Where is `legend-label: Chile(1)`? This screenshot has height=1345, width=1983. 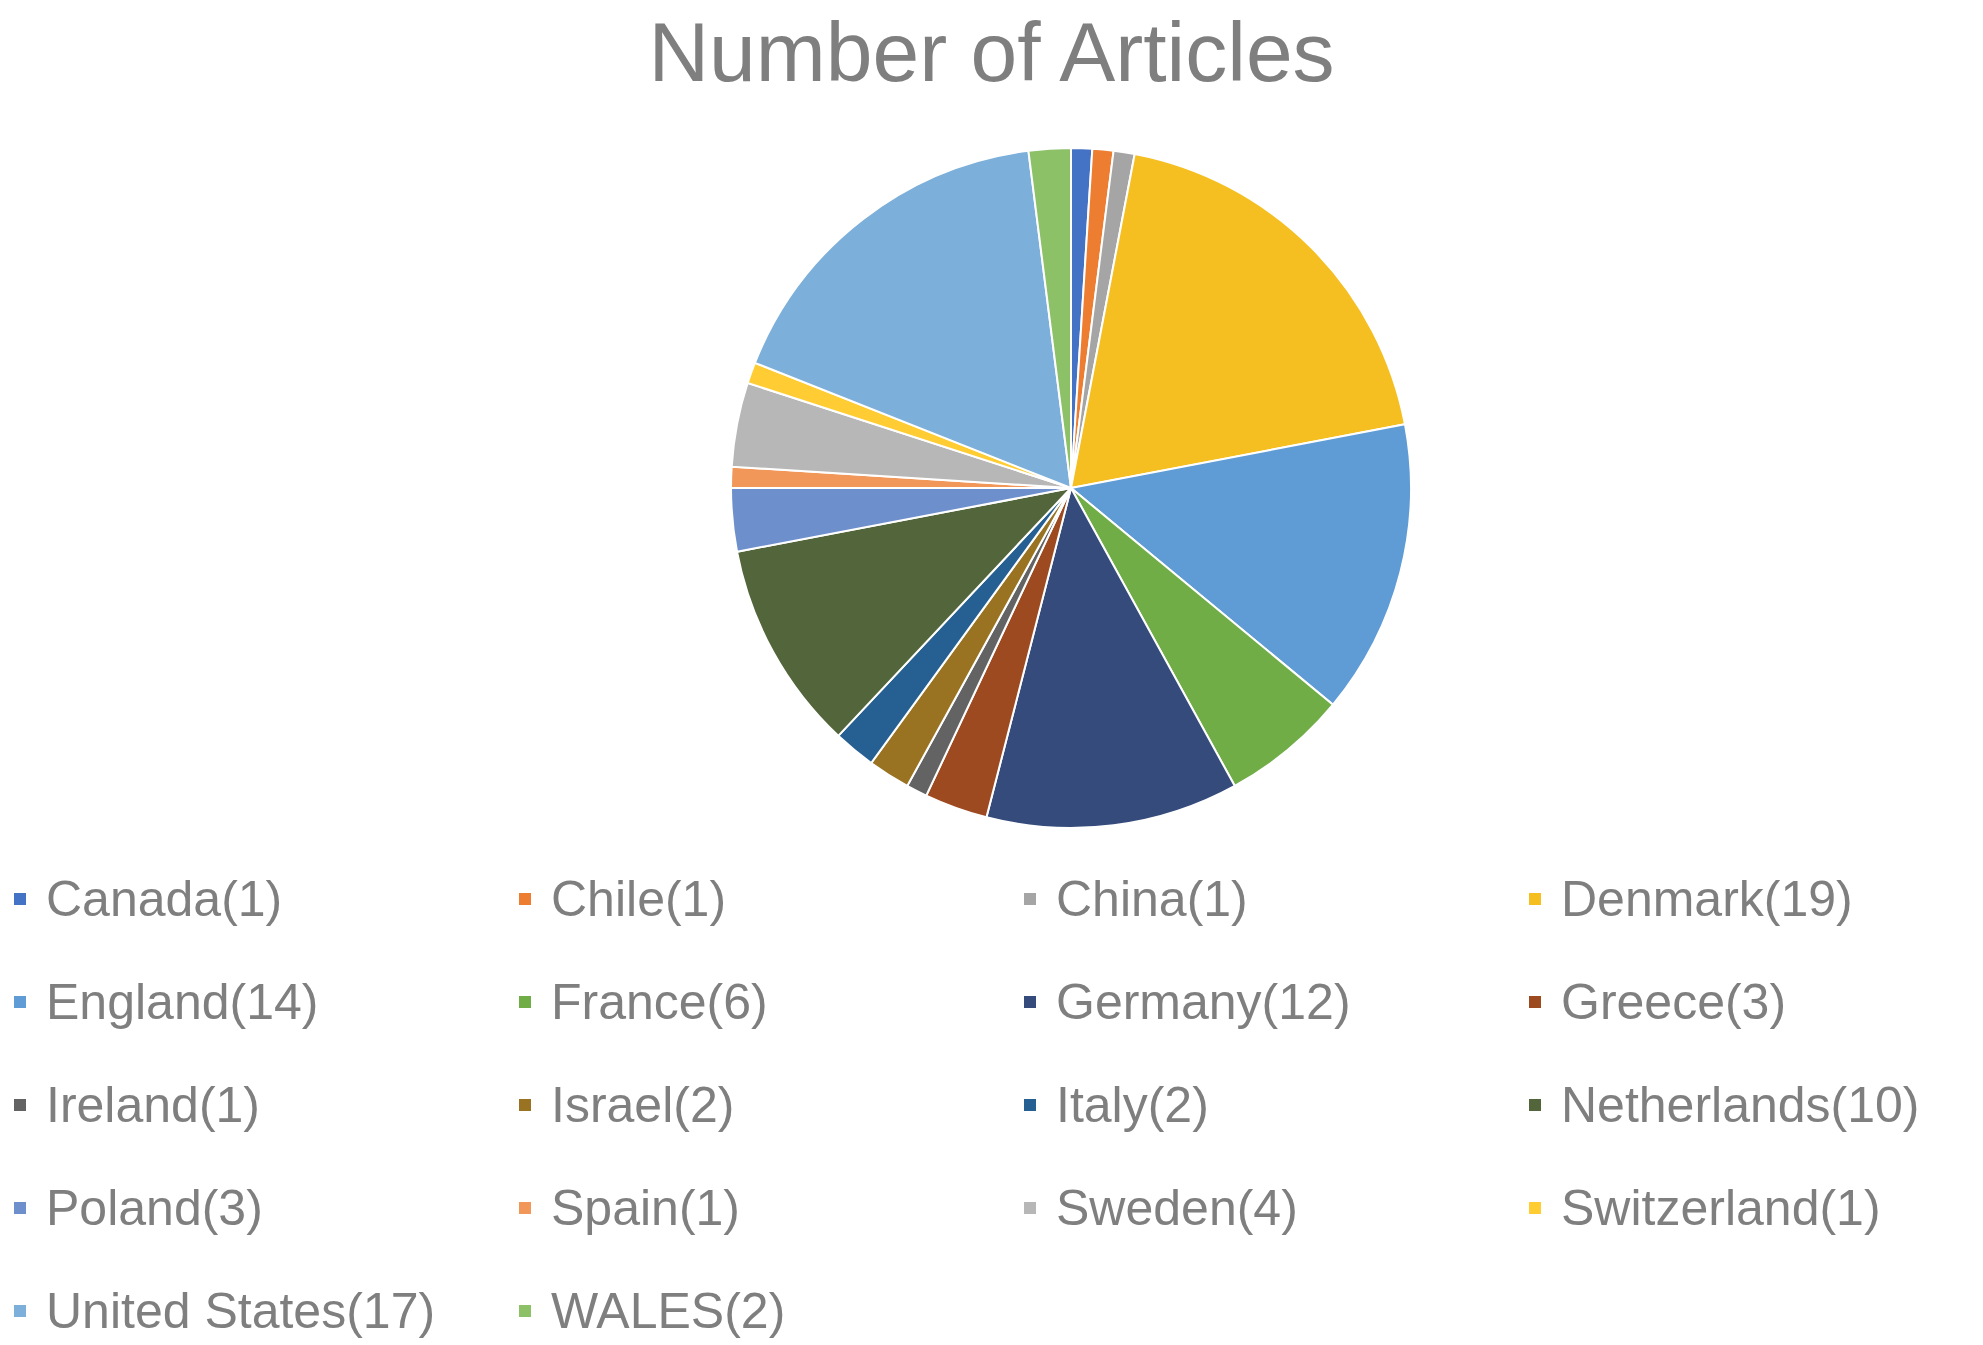
legend-label: Chile(1) is located at coordinates (639, 898).